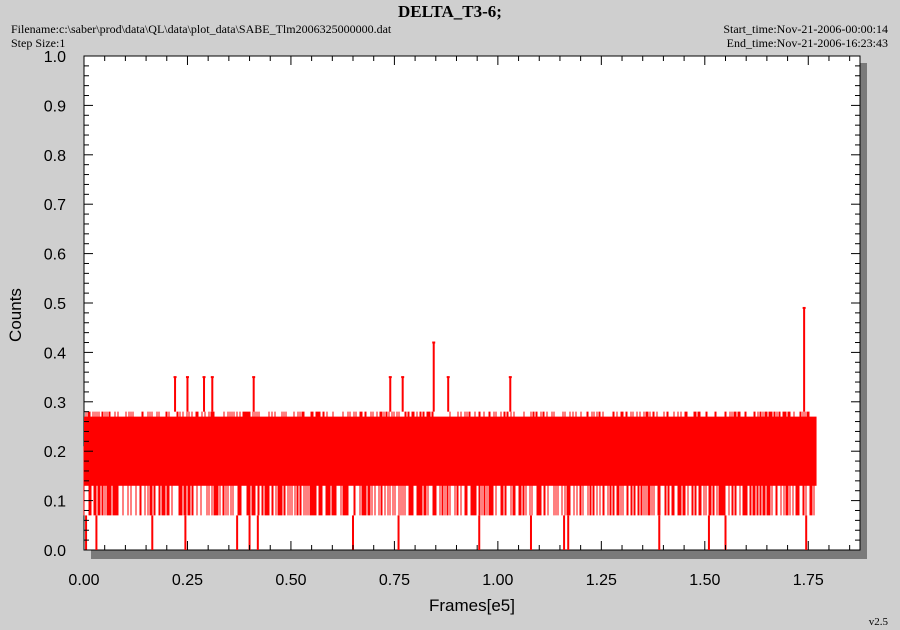 The width and height of the screenshot is (900, 630). Describe the element at coordinates (704, 580) in the screenshot. I see `x-tick-label: 1.50` at that location.